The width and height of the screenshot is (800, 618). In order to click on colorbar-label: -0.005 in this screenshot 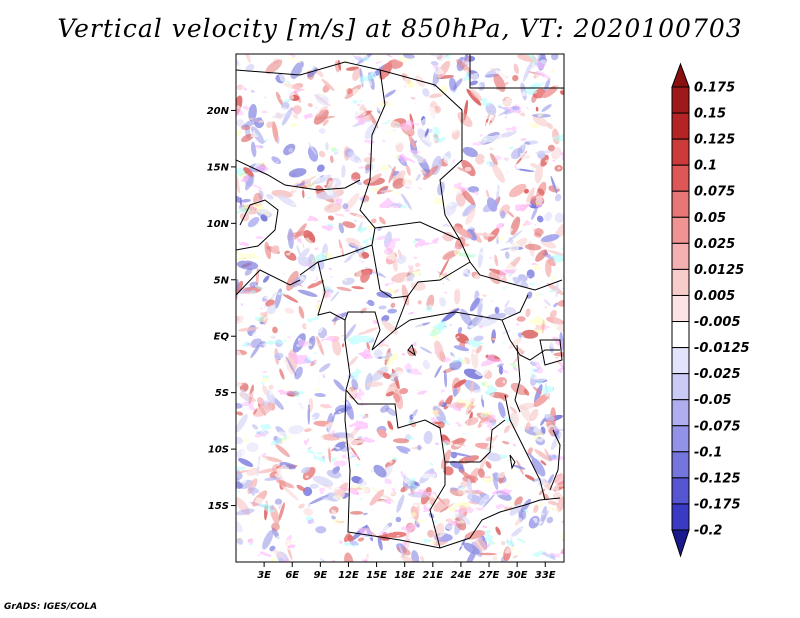, I will do `click(717, 322)`.